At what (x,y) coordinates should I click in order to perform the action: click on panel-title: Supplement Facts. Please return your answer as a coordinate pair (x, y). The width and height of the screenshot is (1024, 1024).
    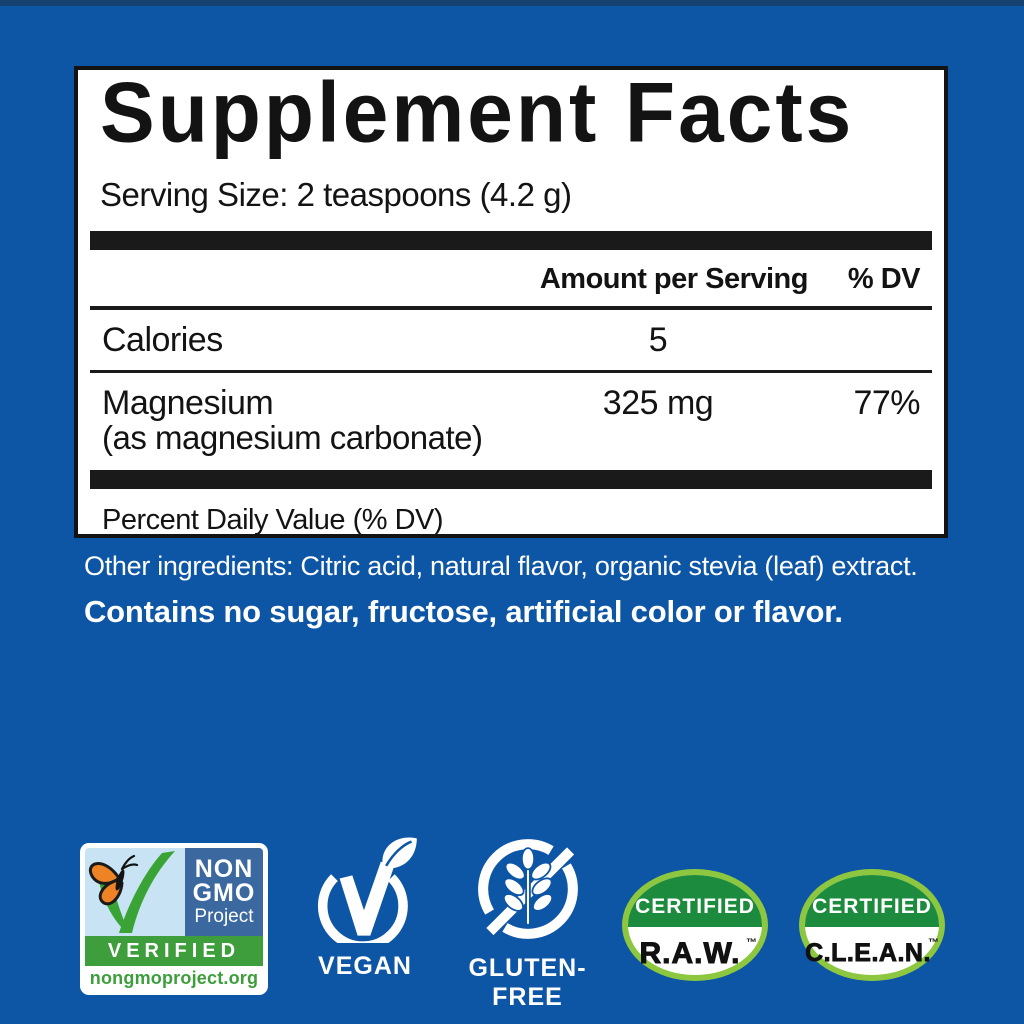
    Looking at the image, I should click on (477, 113).